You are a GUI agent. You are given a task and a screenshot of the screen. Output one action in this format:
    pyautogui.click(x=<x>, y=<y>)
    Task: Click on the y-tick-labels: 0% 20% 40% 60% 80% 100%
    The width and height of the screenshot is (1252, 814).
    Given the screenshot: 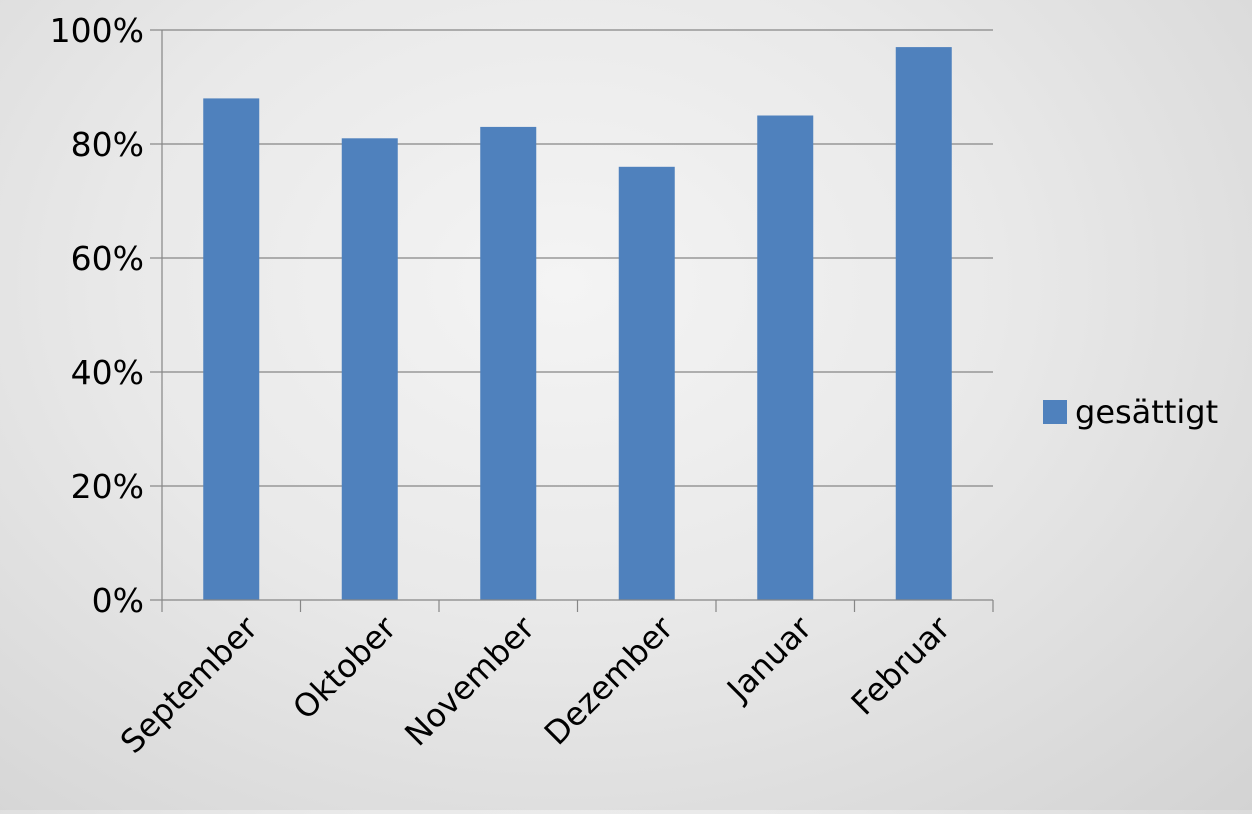 What is the action you would take?
    pyautogui.click(x=97, y=315)
    